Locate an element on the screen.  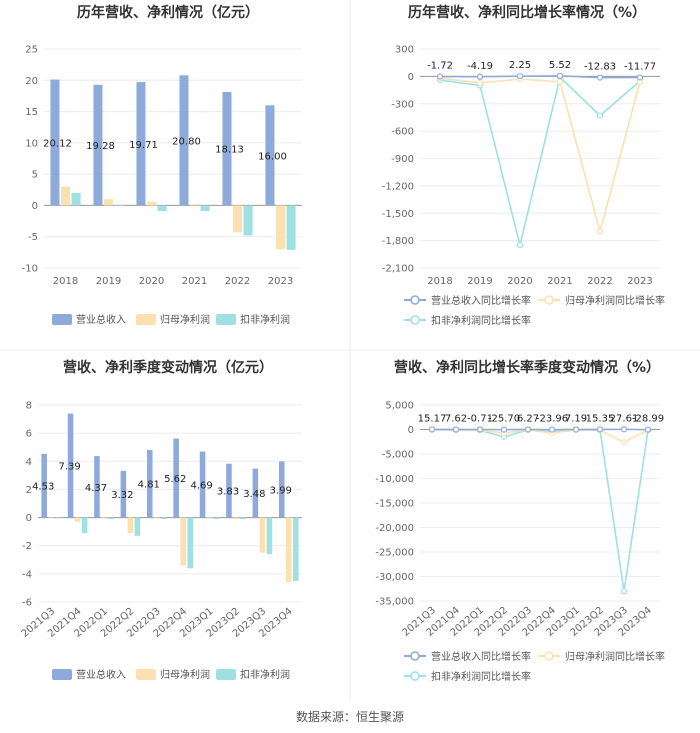
annual-growth-y-tick-label: -900 is located at coordinates (402, 159).